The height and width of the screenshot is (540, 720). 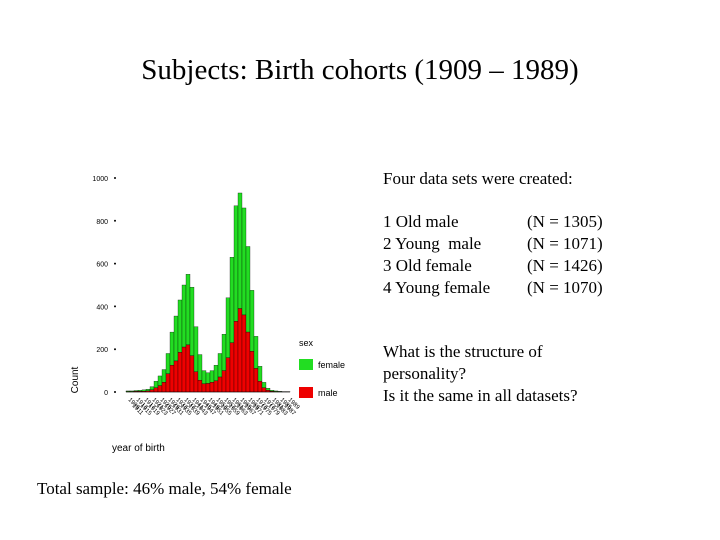 I want to click on bar-female-1977, so click(x=264, y=385).